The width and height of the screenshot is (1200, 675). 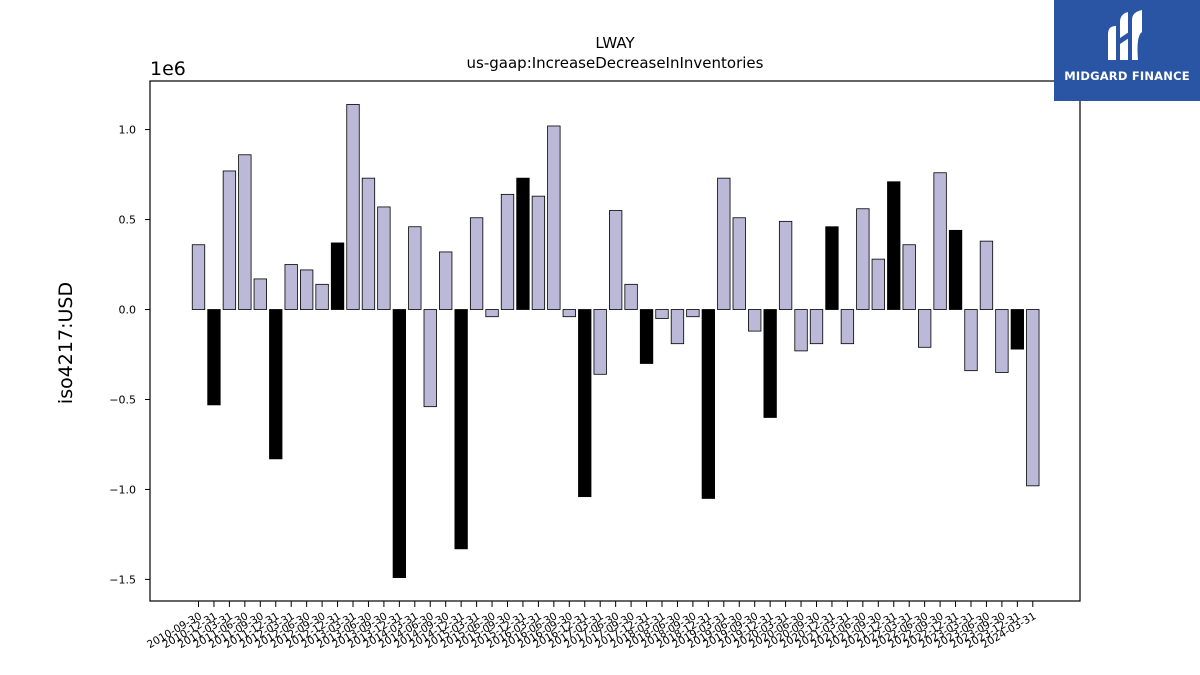 What do you see at coordinates (1125, 35) in the screenshot?
I see `midgard-logo-icon` at bounding box center [1125, 35].